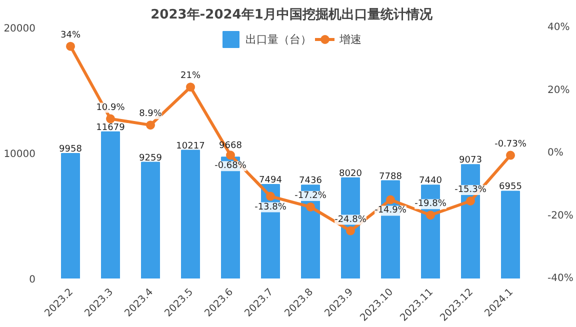 This screenshot has height=327, width=576. I want to click on data-label: 11679, so click(111, 127).